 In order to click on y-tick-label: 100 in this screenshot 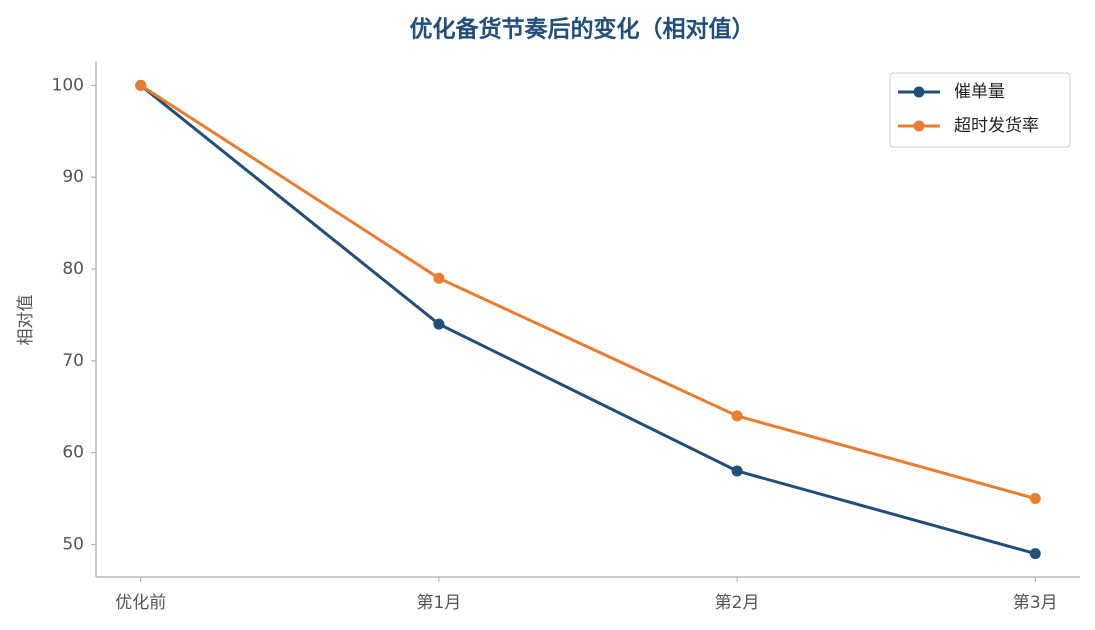, I will do `click(68, 85)`.